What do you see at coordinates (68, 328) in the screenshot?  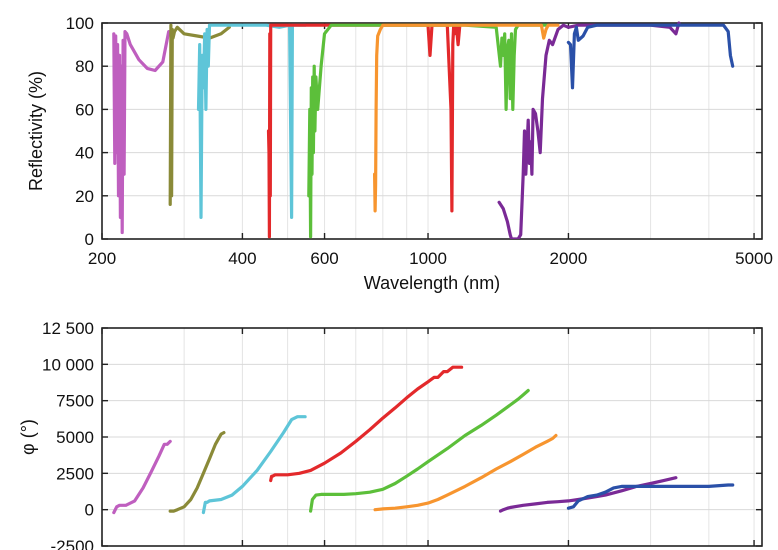 I see `y-tick-label: 12 500` at bounding box center [68, 328].